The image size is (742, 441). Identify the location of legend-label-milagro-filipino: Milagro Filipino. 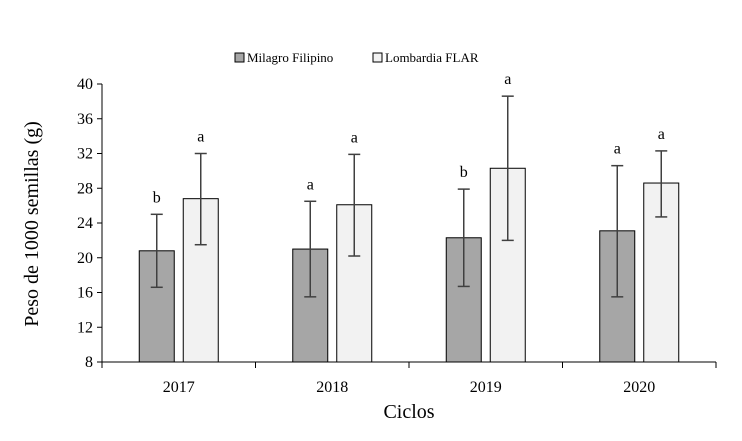
(290, 57).